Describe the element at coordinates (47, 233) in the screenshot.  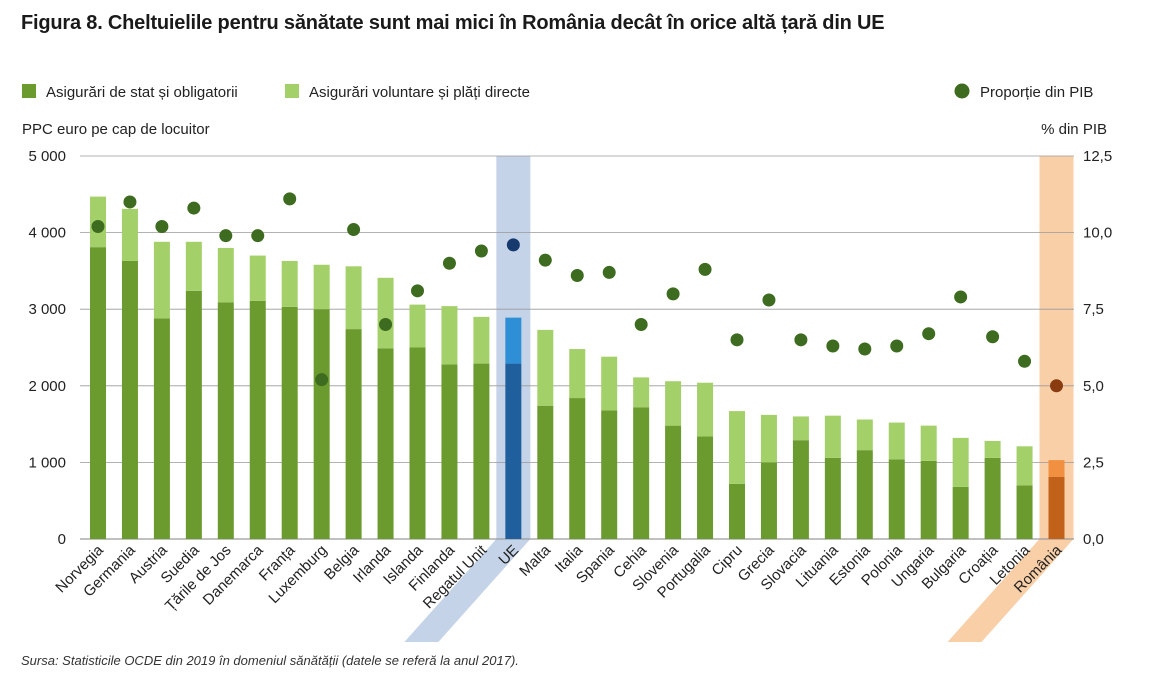
I see `left-tick-label: 4 000` at that location.